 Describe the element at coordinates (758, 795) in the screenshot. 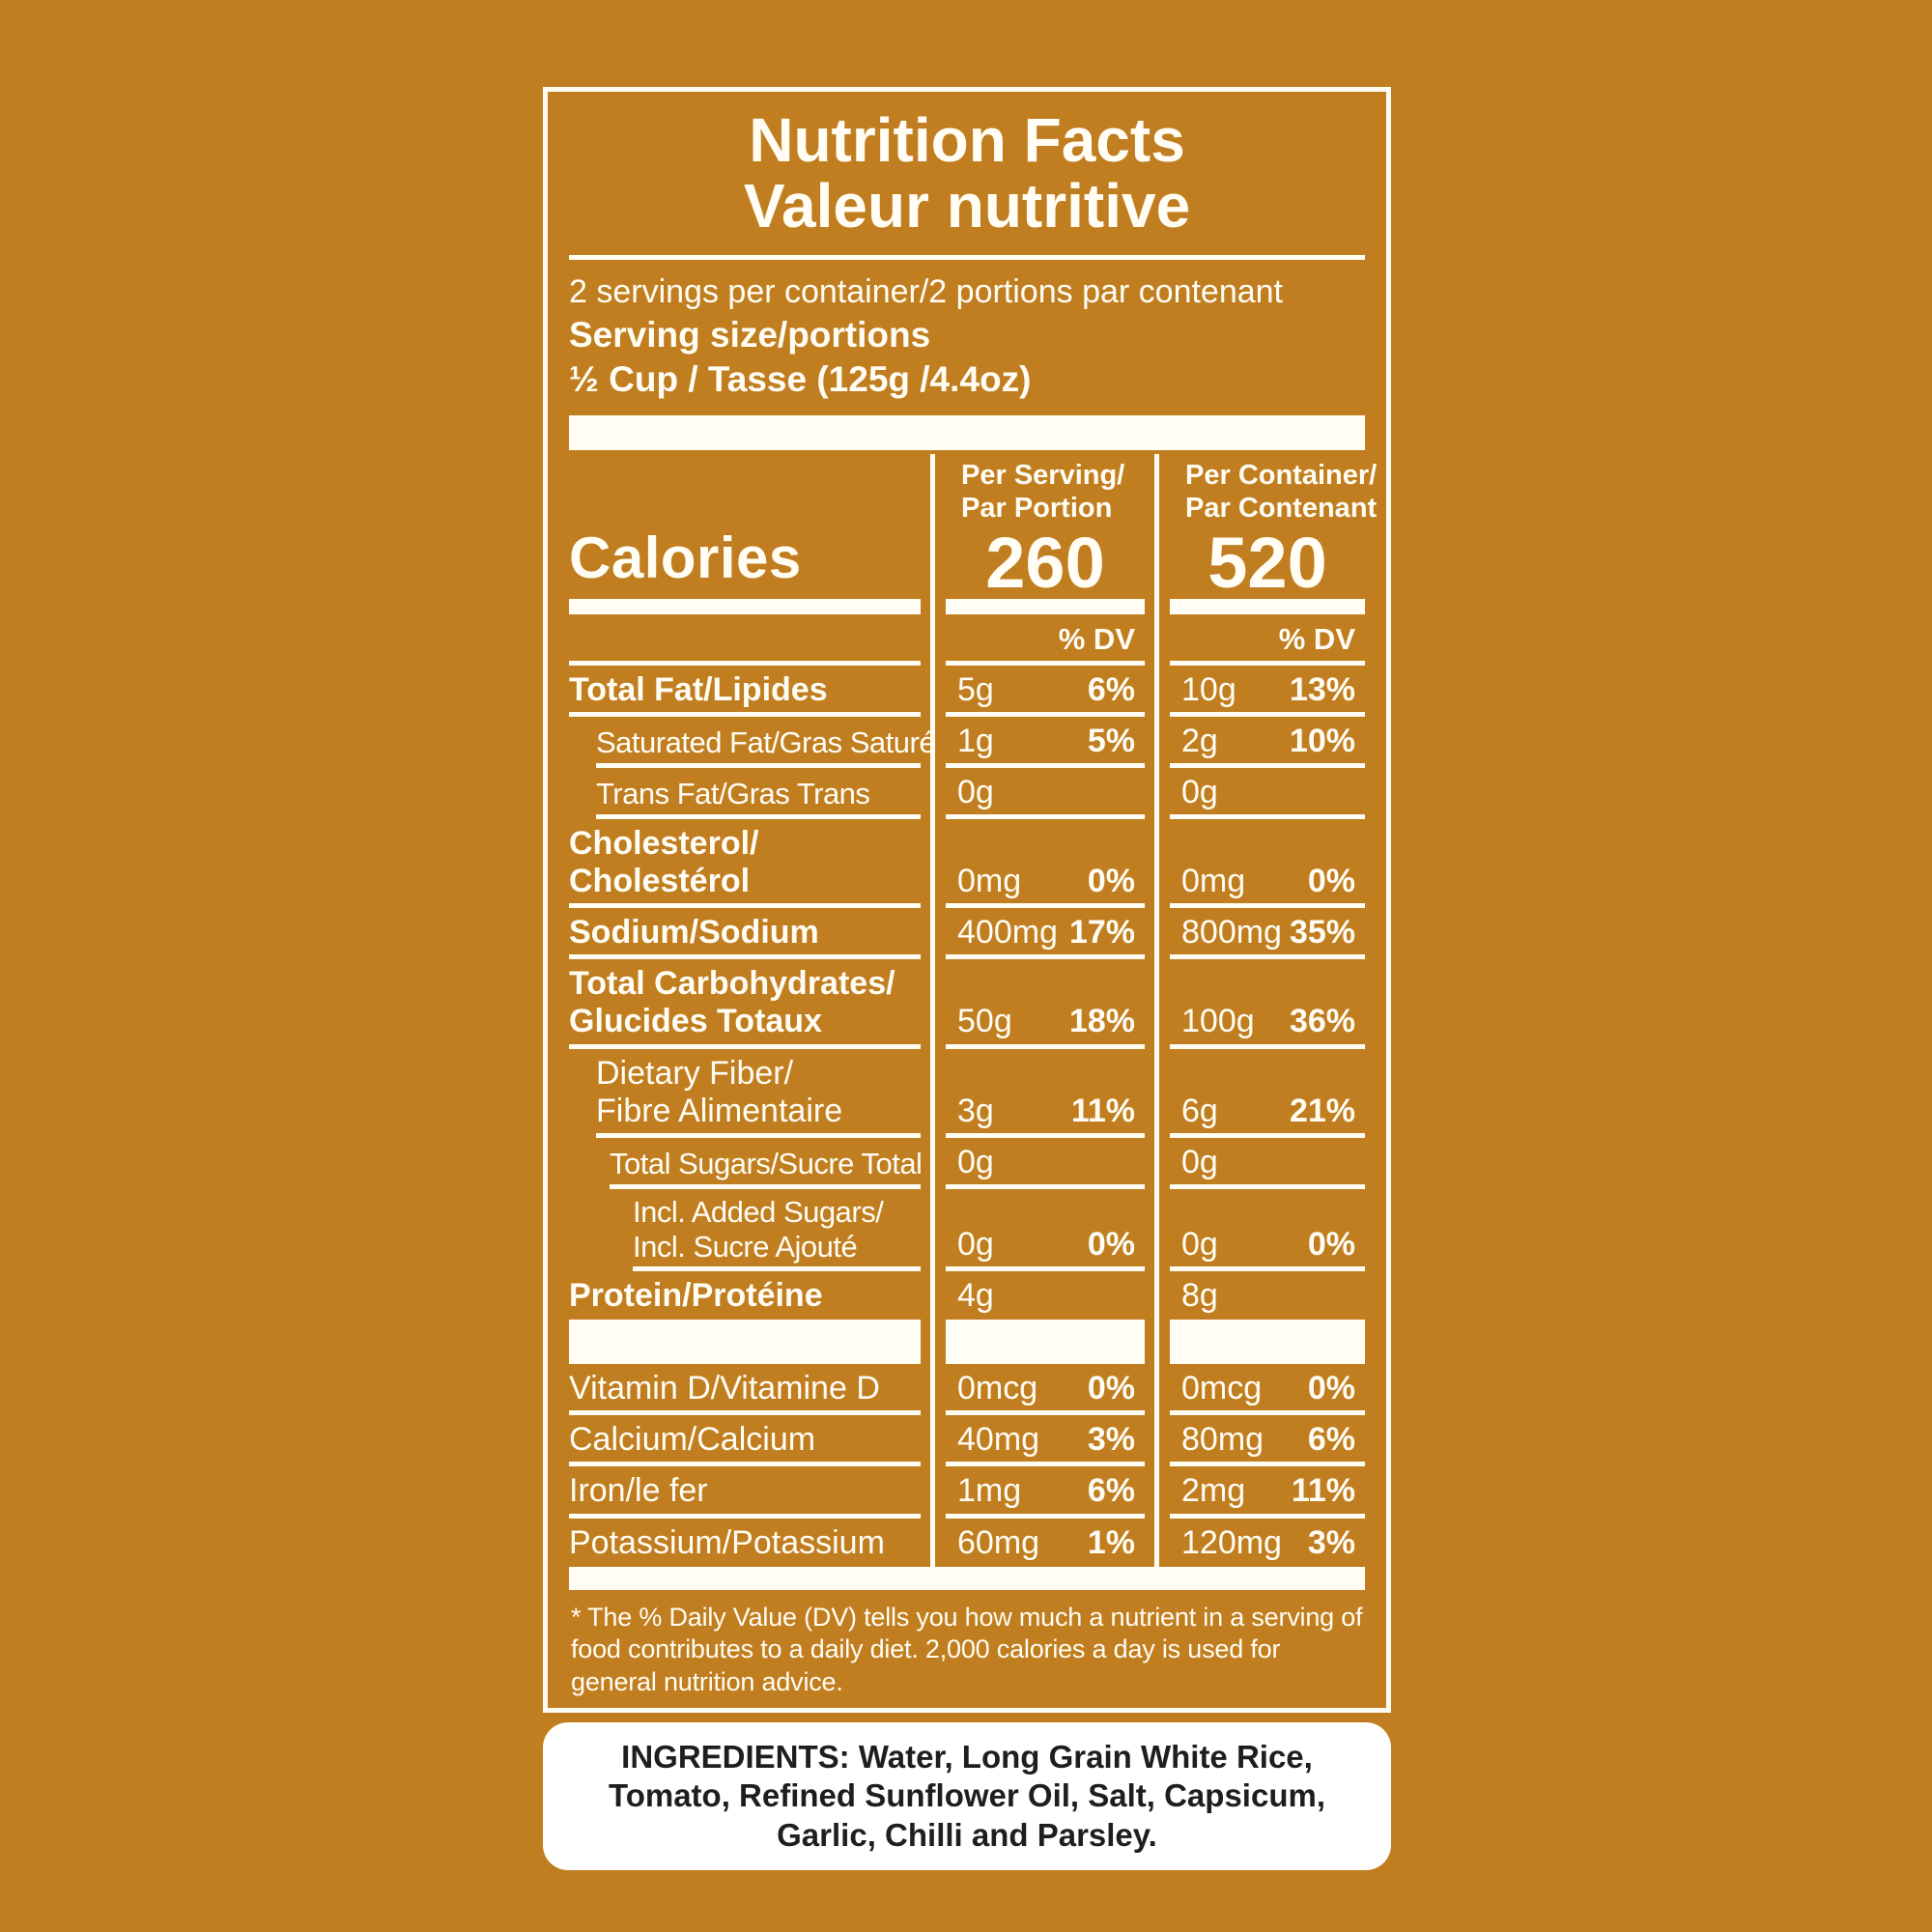

I see `nutrient-label: Trans Fat/Gras Trans` at that location.